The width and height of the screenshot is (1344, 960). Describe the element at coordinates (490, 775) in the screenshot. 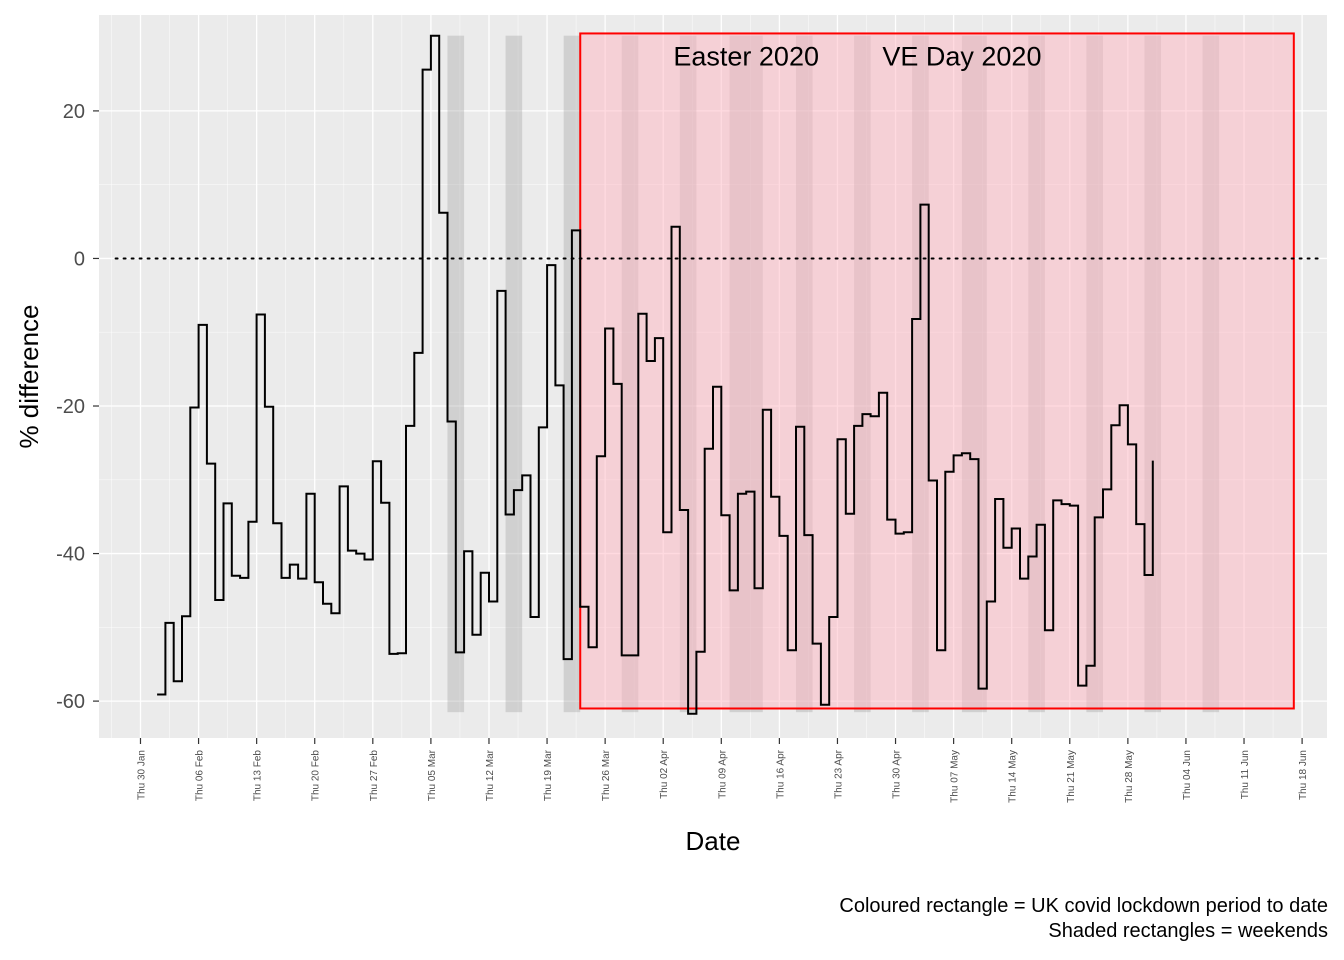

I see `x-tick-label: Thu 12 Mar` at that location.